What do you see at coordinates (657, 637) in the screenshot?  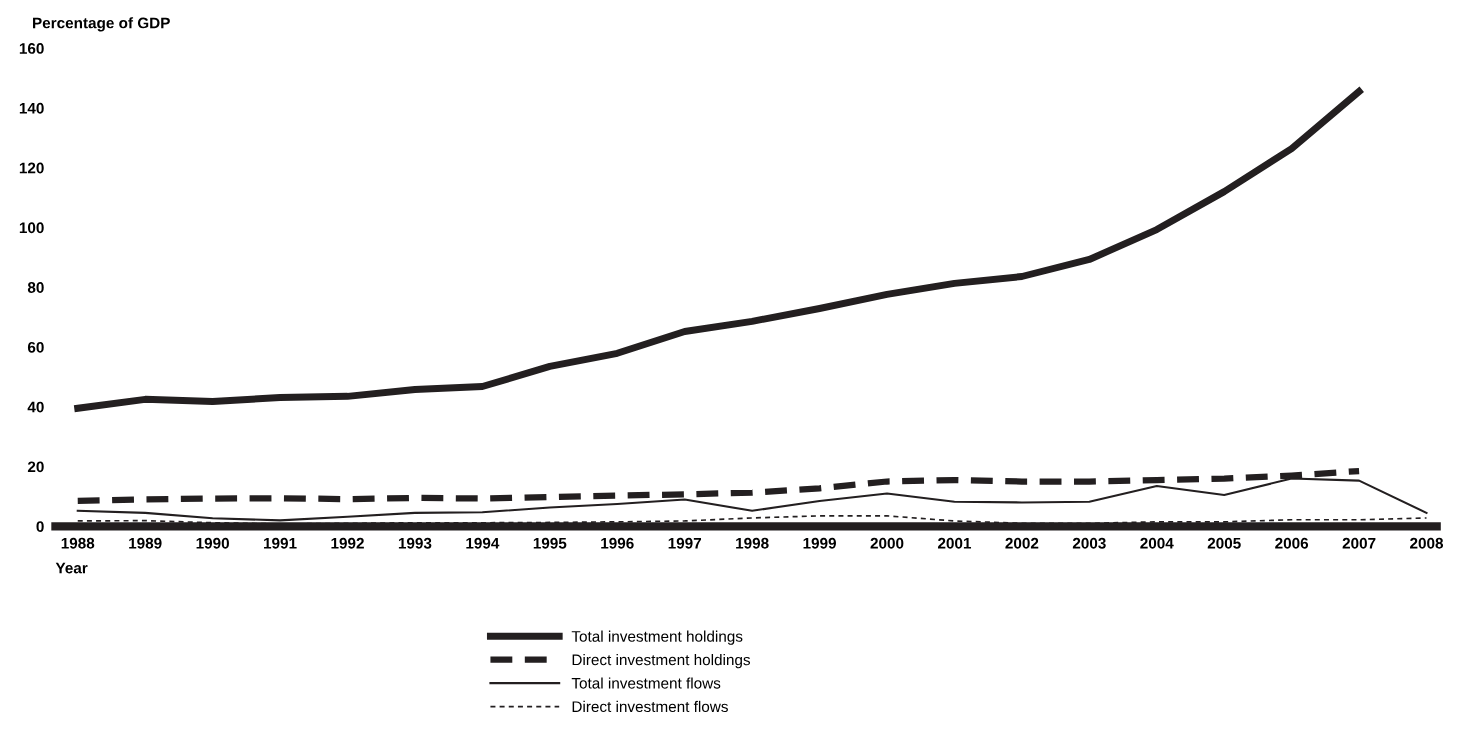 I see `legend-label: Total investment holdings` at bounding box center [657, 637].